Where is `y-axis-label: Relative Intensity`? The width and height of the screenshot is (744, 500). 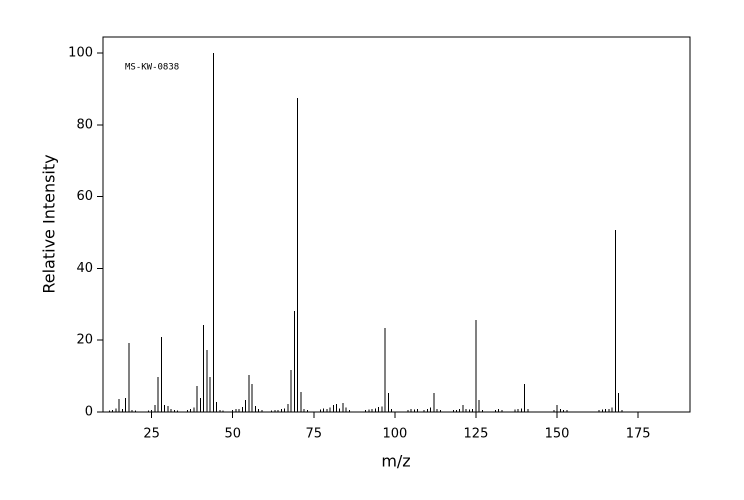
y-axis-label: Relative Intensity is located at coordinates (49, 223).